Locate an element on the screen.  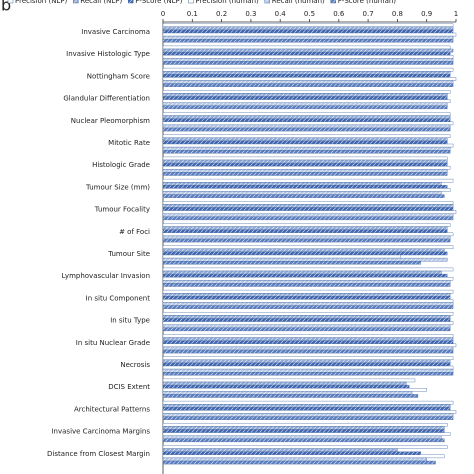
y-tick-label: # of Foci is located at coordinates (134, 232).